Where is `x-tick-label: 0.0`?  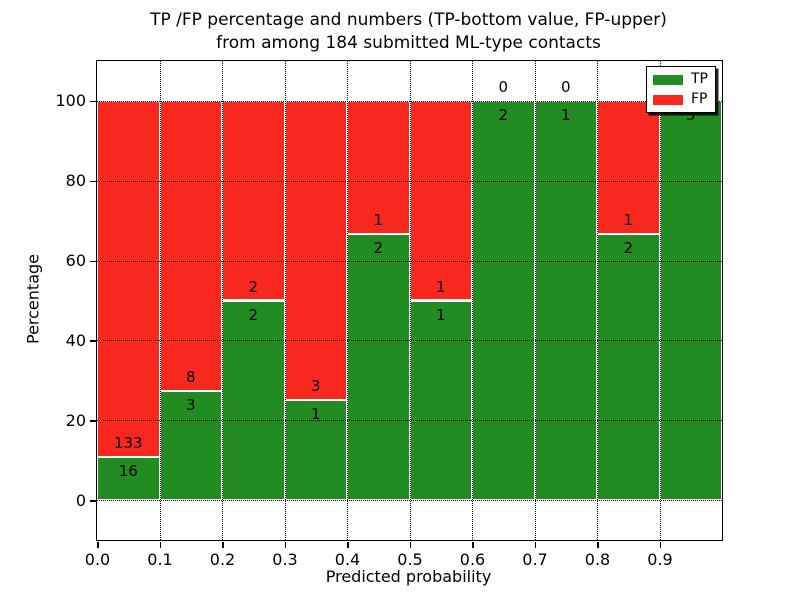 x-tick-label: 0.0 is located at coordinates (97, 559).